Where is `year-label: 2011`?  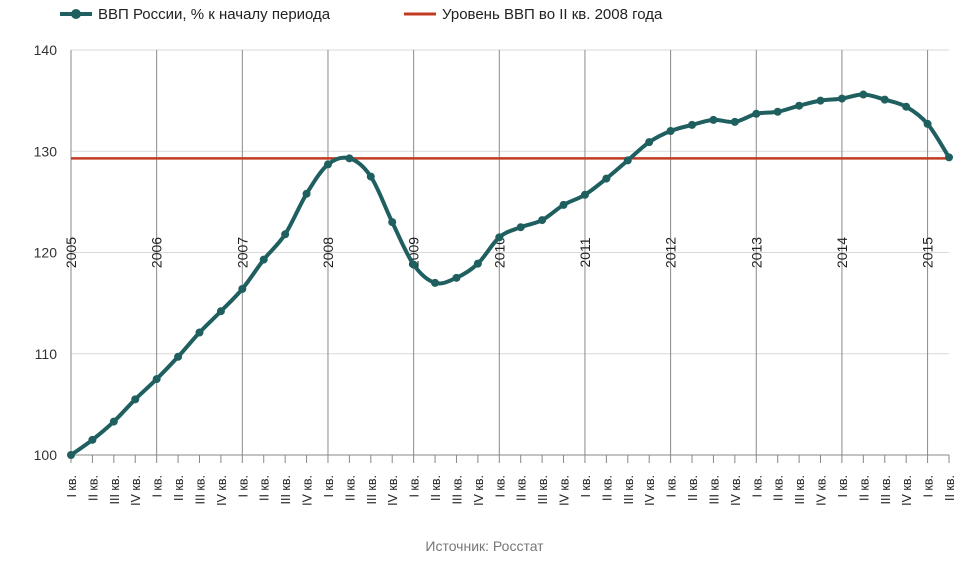
year-label: 2011 is located at coordinates (585, 252).